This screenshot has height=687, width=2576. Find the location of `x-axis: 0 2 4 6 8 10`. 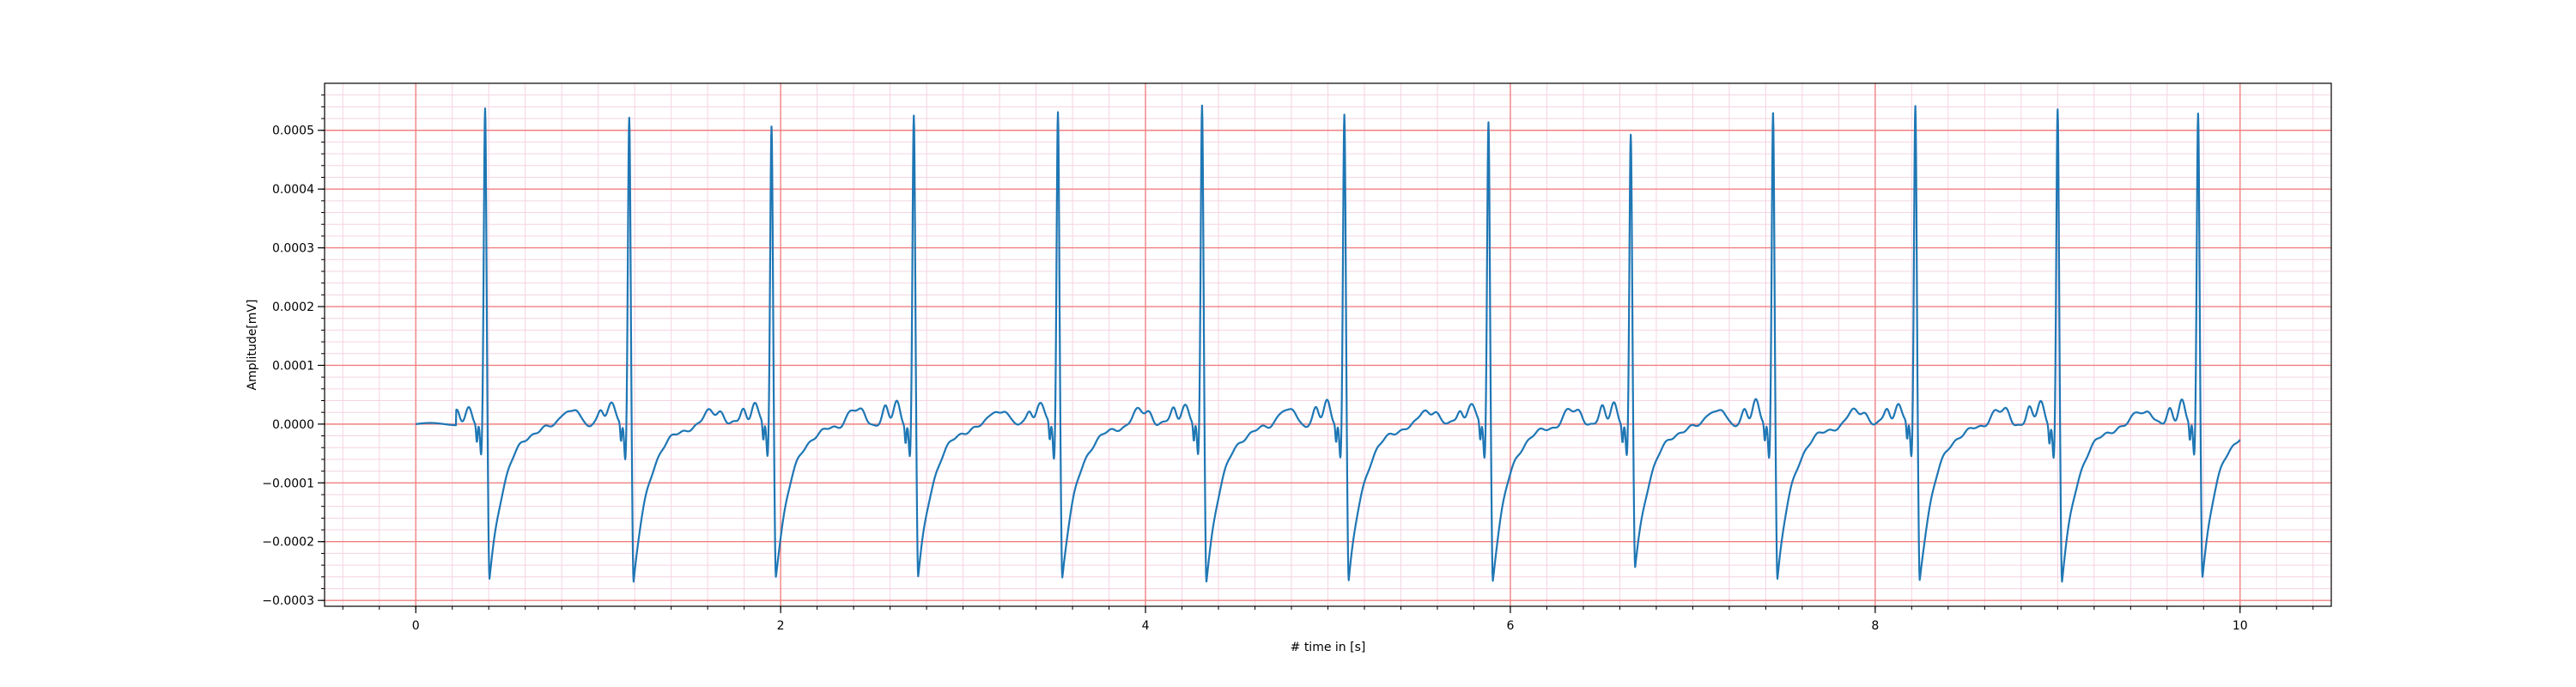

x-axis: 0 2 4 6 8 10 is located at coordinates (1328, 619).